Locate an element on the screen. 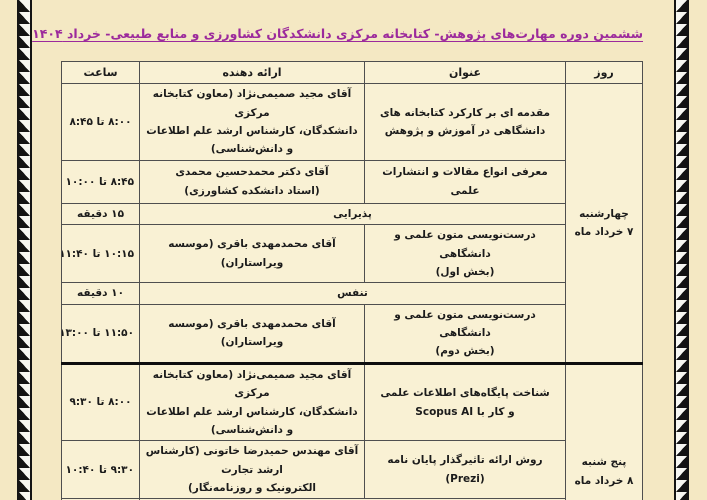 The image size is (707, 500). day-name: چهارشنبه is located at coordinates (604, 213).